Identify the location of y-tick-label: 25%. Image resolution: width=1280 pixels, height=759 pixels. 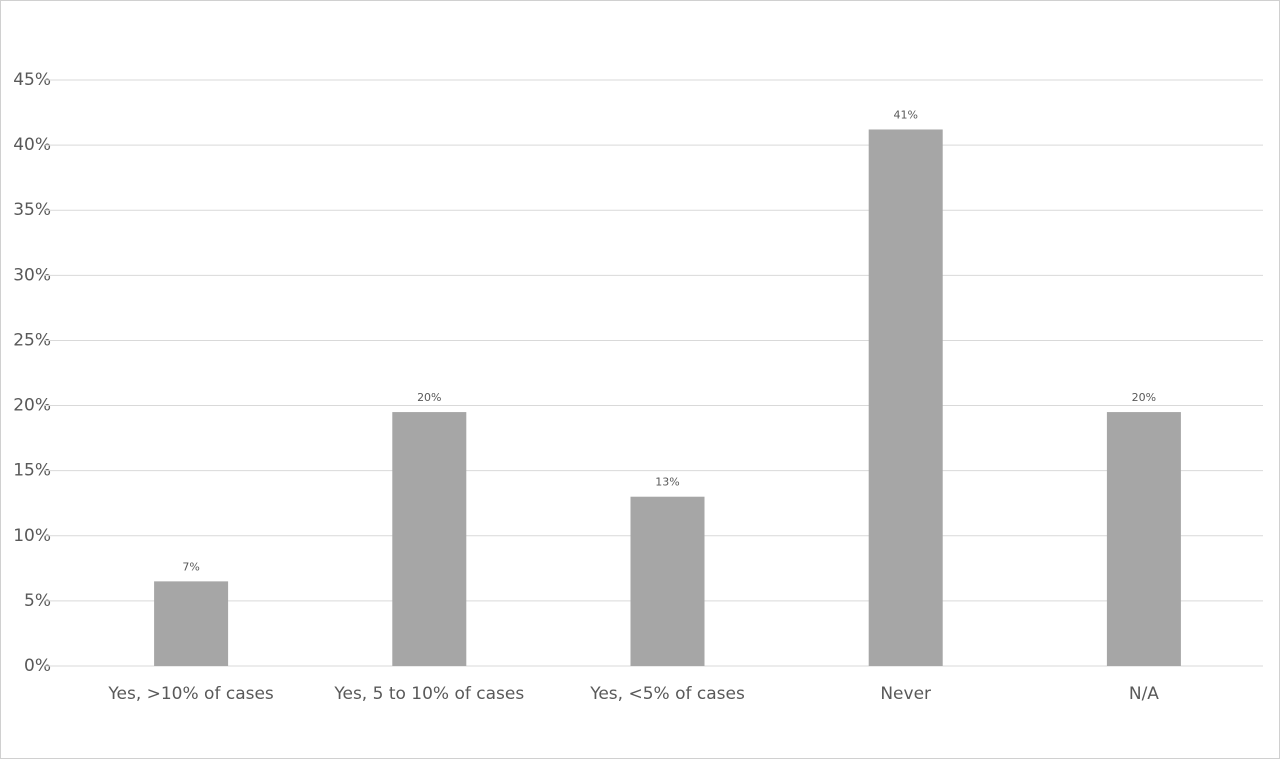
(32, 340).